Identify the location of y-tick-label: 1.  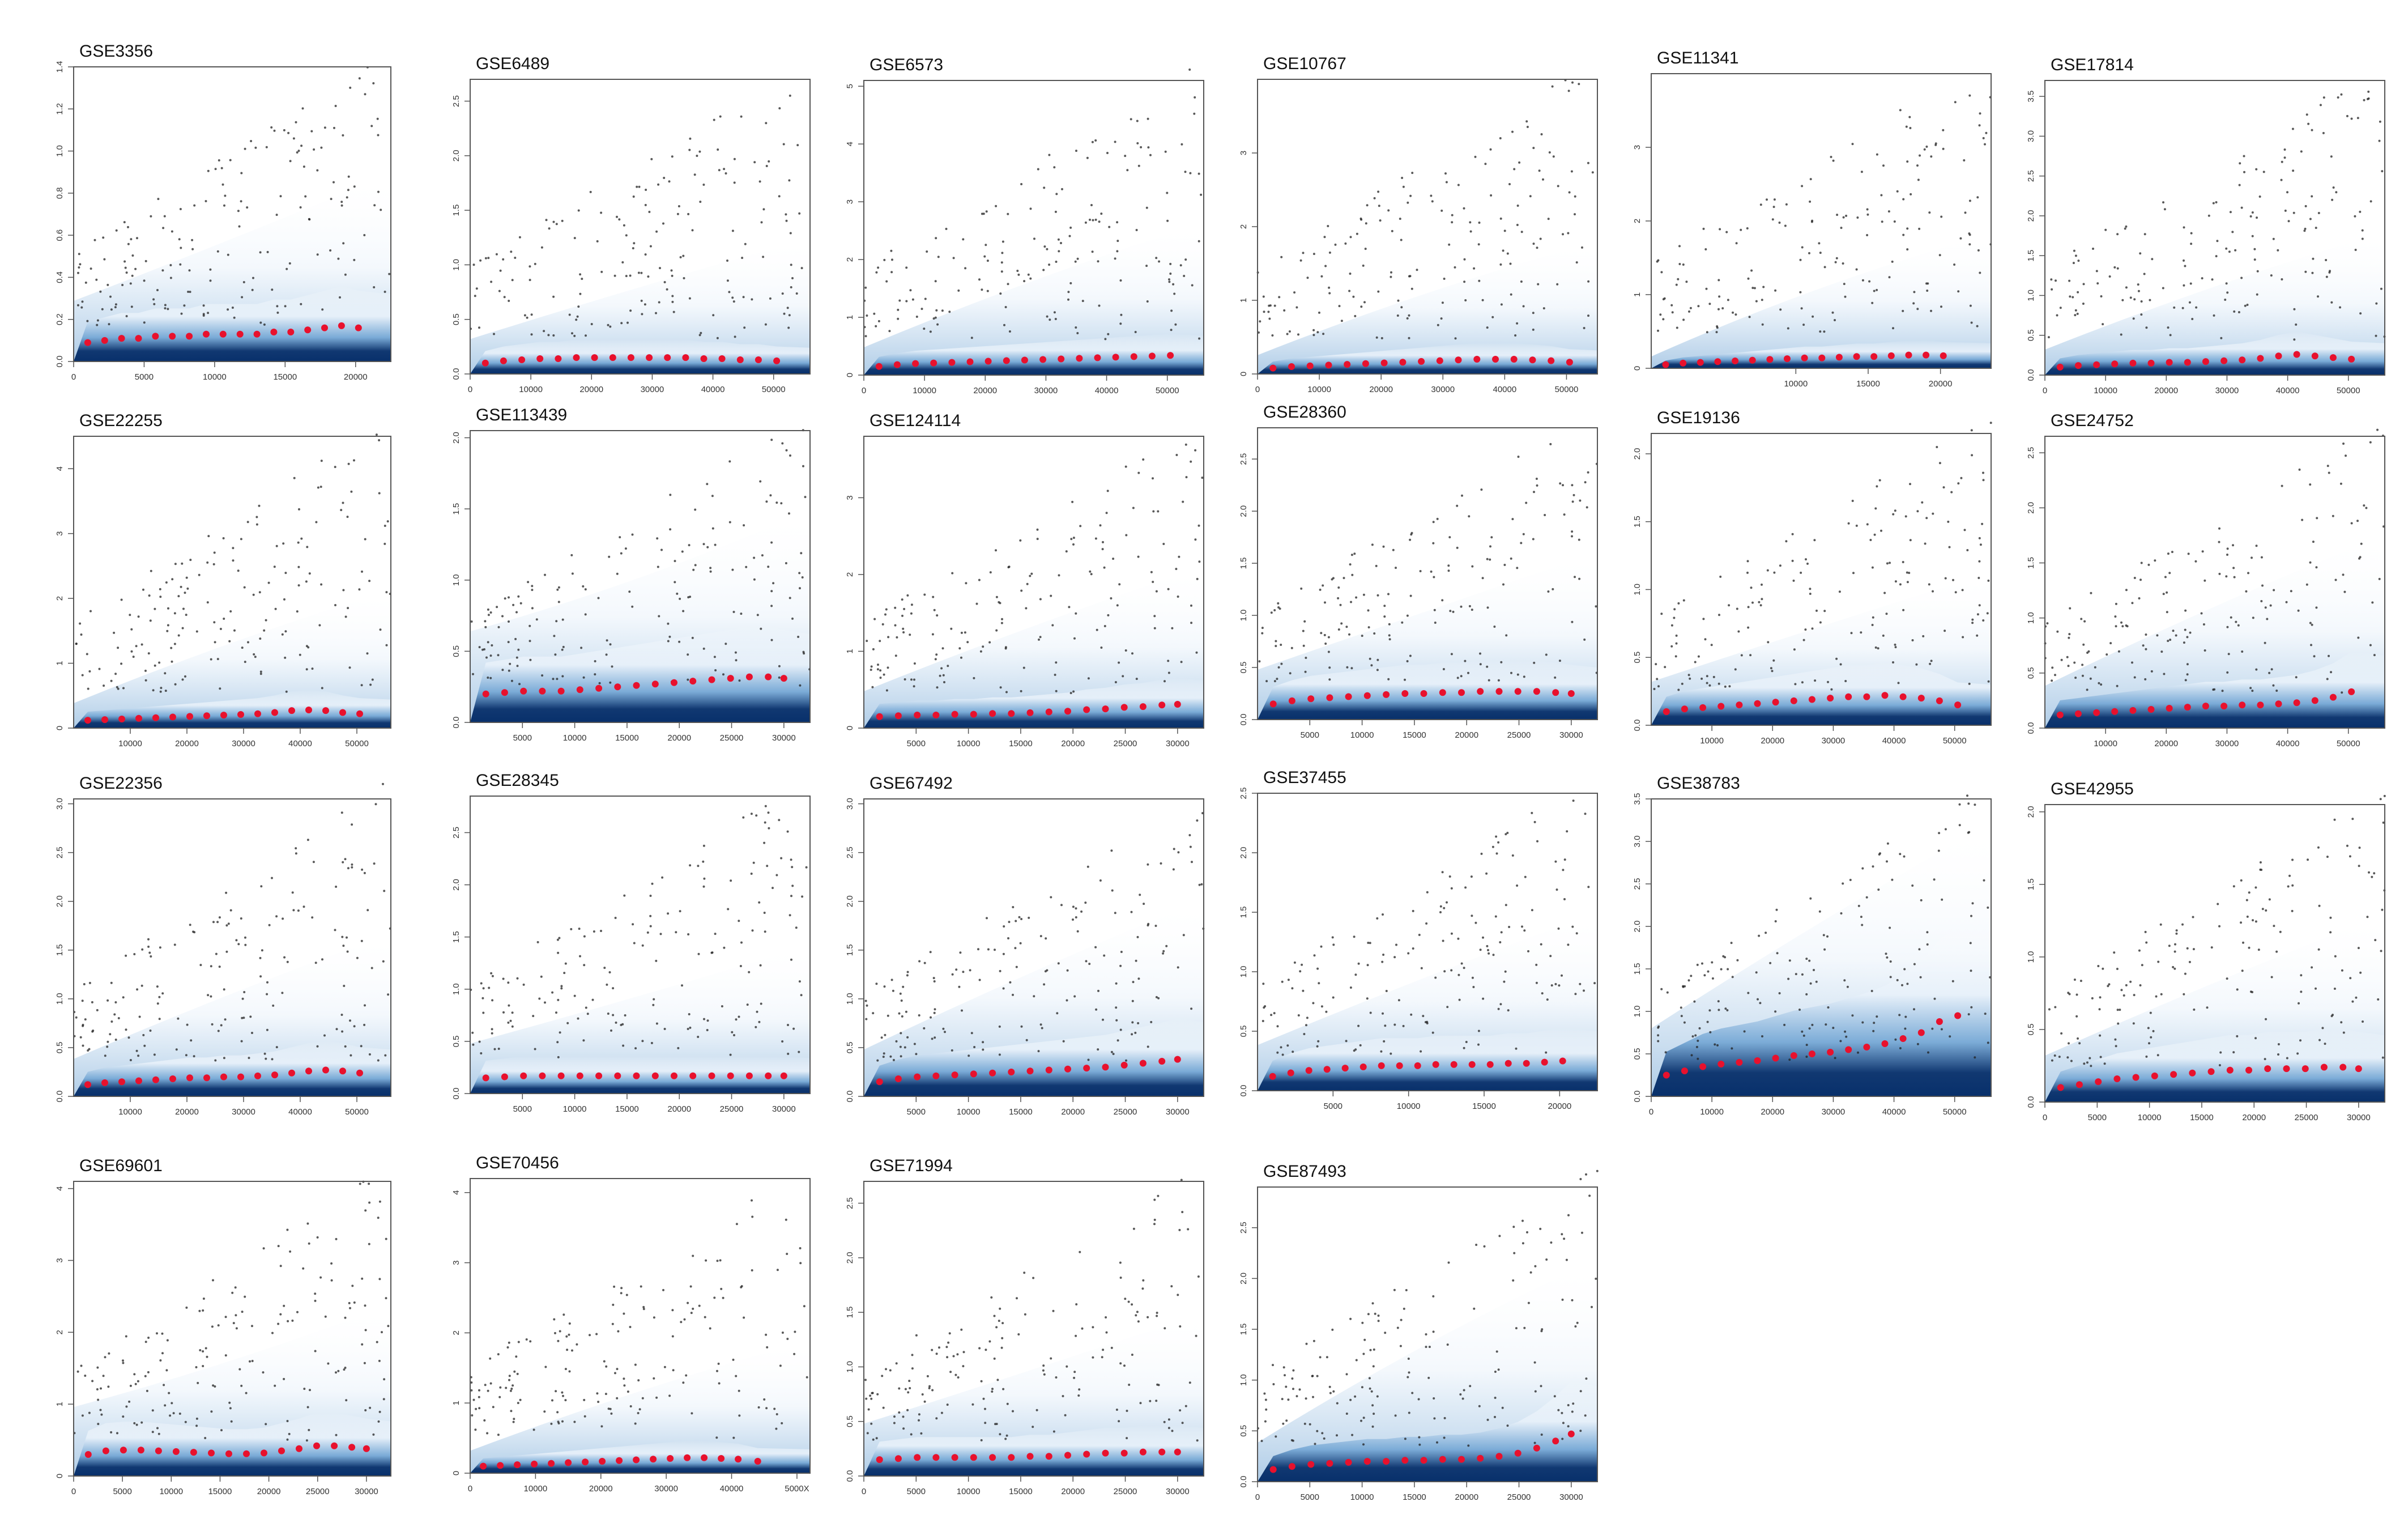
(850, 651).